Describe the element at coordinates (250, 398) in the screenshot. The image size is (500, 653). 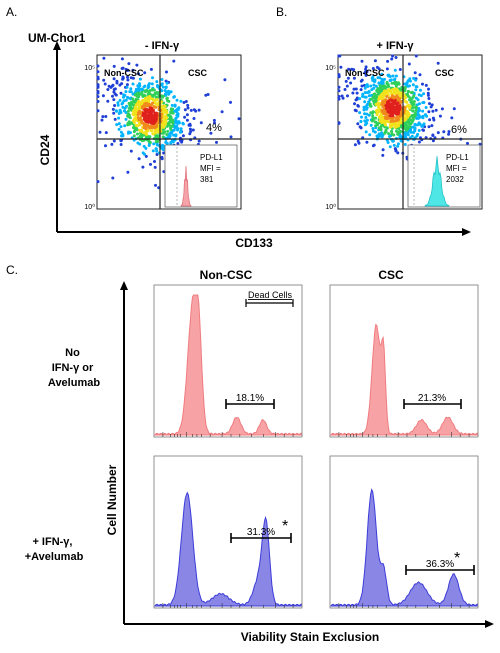
I see `gate-percent: 18.1%` at that location.